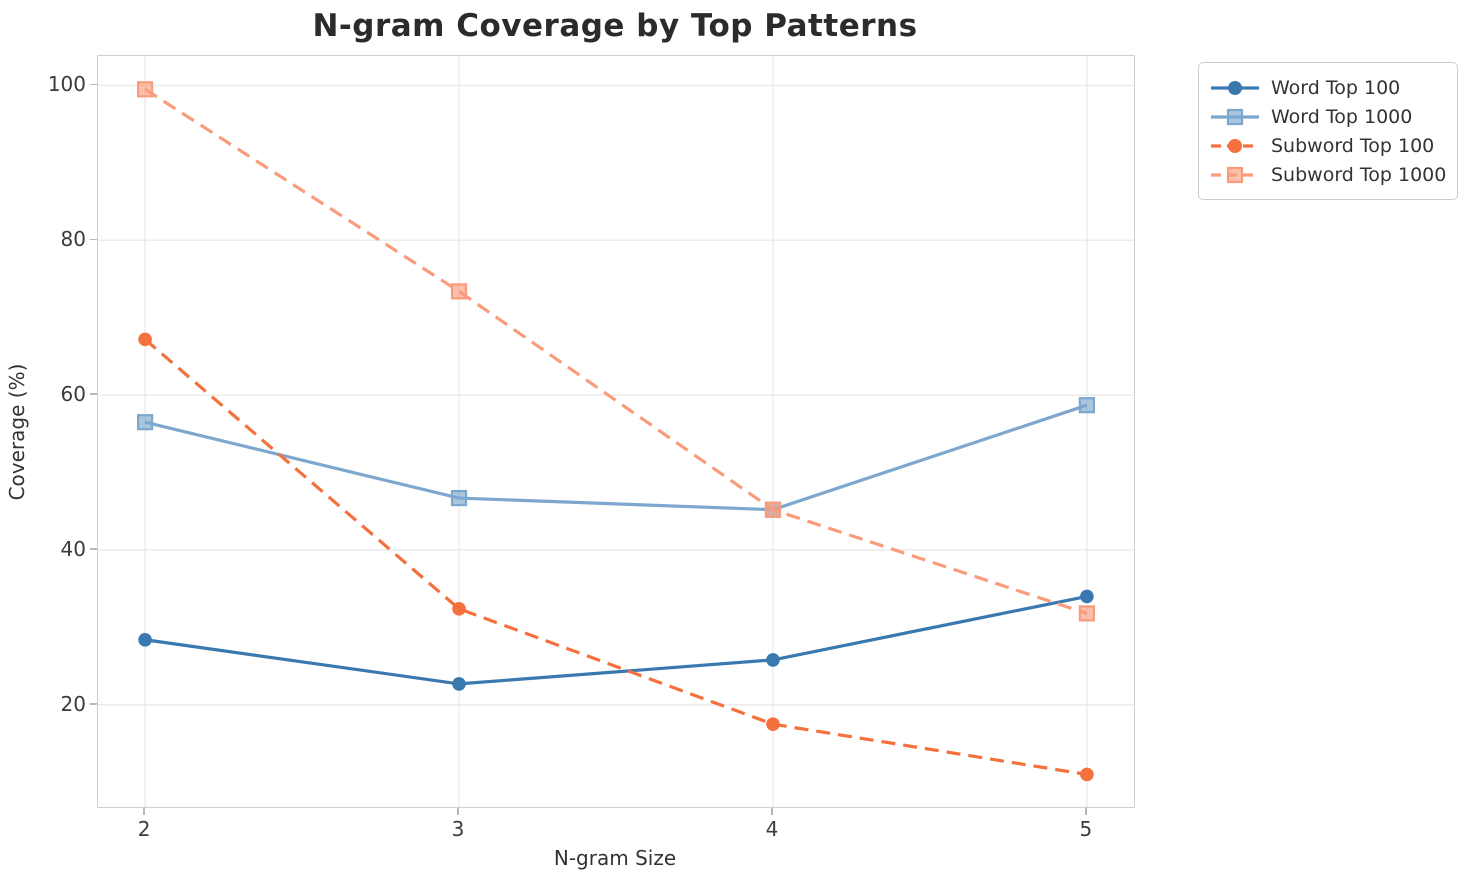 The image size is (1478, 885). Describe the element at coordinates (73, 239) in the screenshot. I see `y-tick-label: 80` at that location.